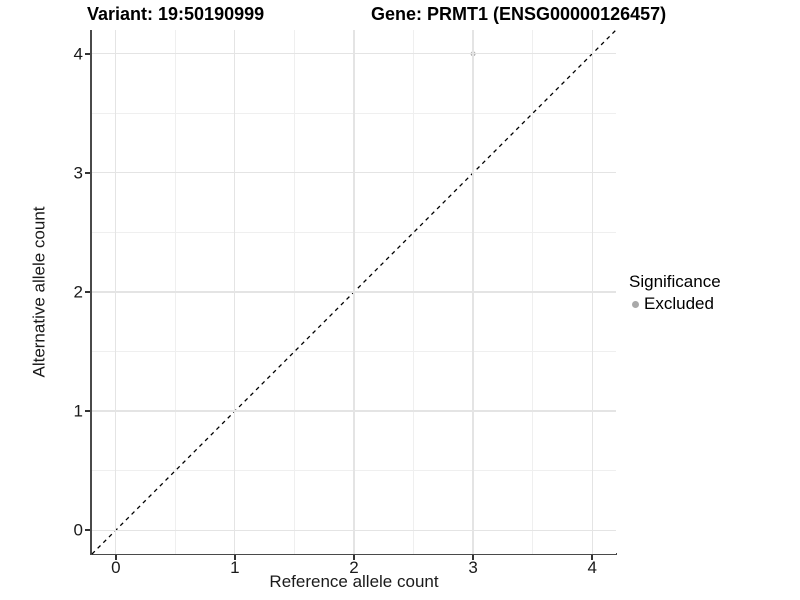  I want to click on x-tick-label: 1, so click(235, 567).